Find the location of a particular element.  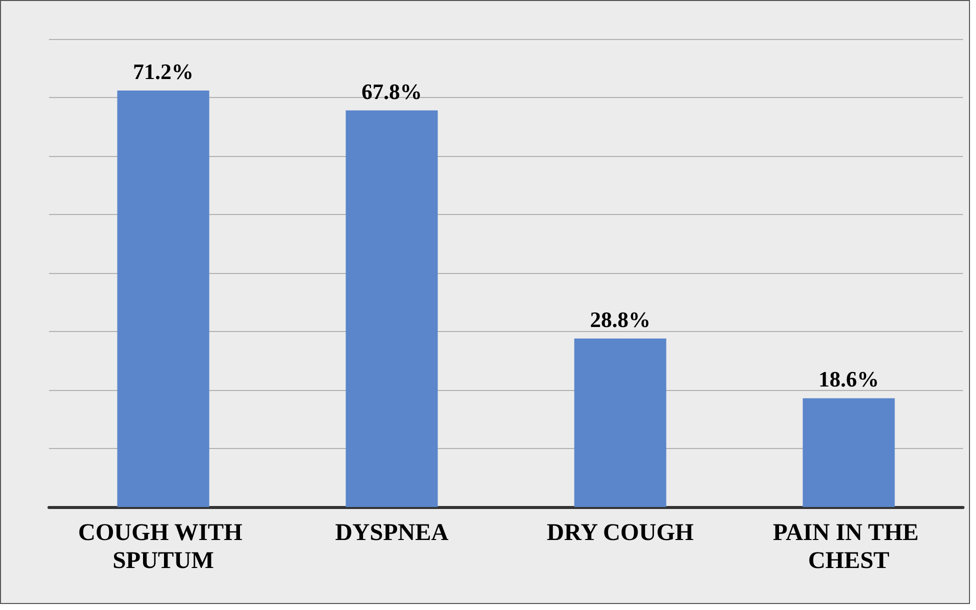

x-tick-label: COUGH WITH SPUTUM is located at coordinates (163, 547).